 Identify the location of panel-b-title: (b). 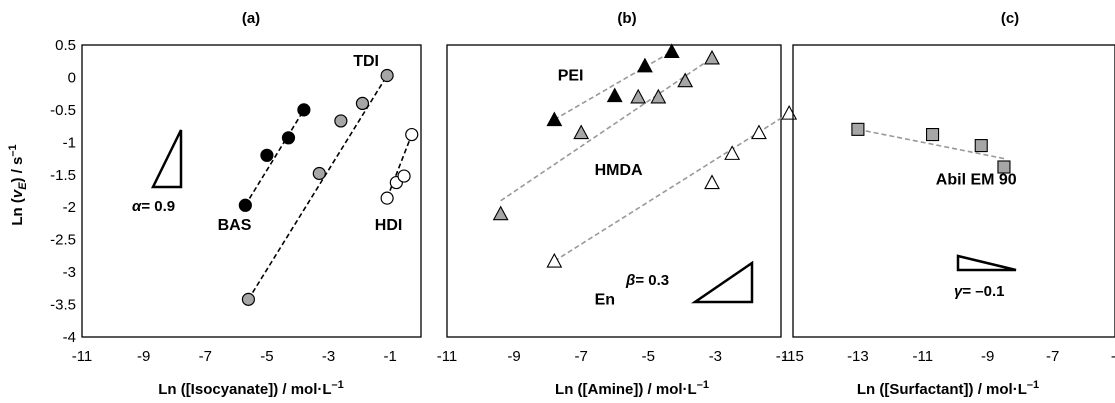
(626, 18).